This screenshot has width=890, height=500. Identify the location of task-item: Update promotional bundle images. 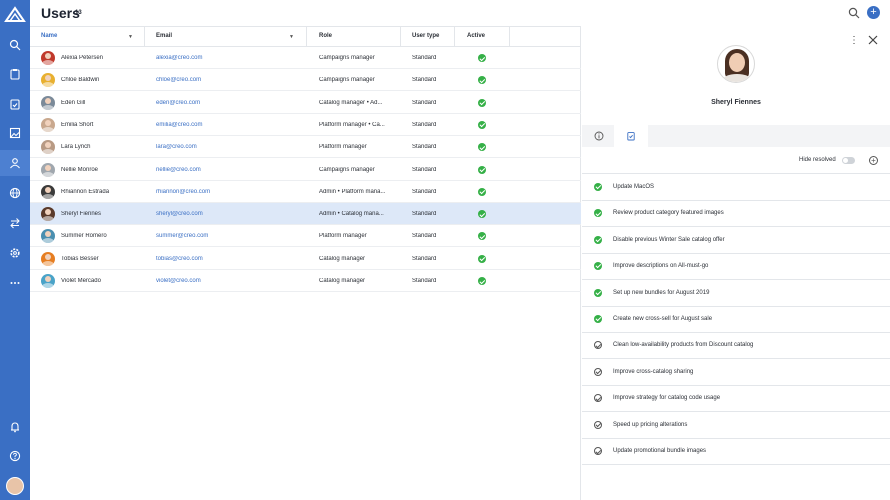
(736, 451).